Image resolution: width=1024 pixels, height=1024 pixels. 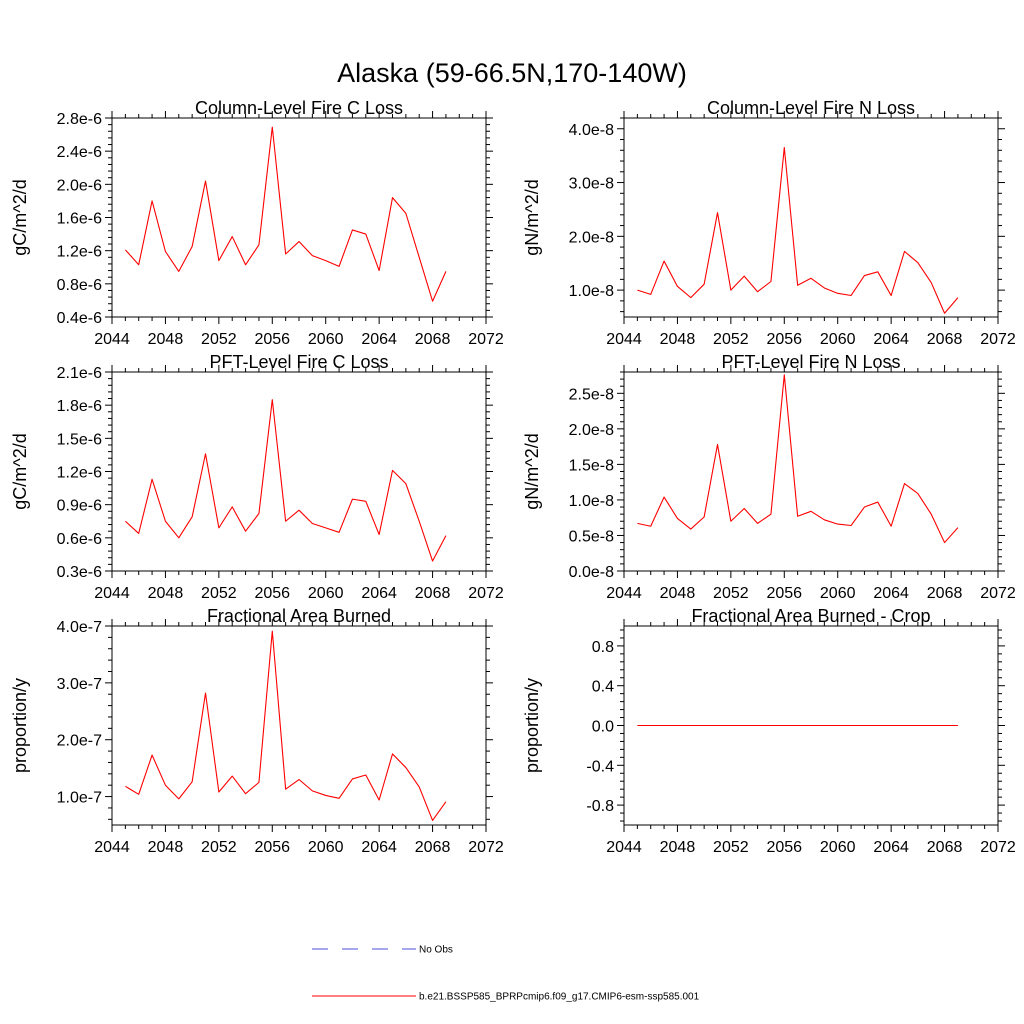 What do you see at coordinates (810, 362) in the screenshot?
I see `panel-title: PFT-Level Fire N Loss` at bounding box center [810, 362].